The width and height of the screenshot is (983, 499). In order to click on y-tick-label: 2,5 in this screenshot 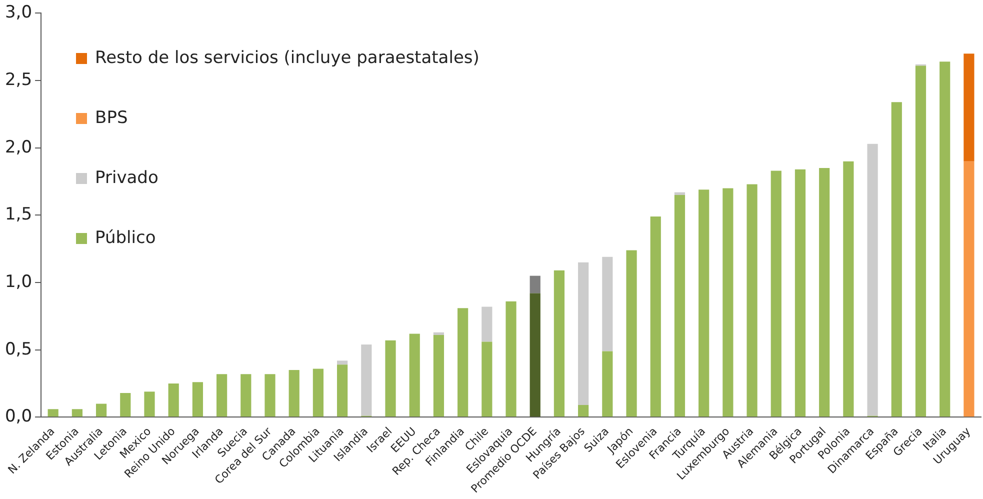, I will do `click(18, 80)`.